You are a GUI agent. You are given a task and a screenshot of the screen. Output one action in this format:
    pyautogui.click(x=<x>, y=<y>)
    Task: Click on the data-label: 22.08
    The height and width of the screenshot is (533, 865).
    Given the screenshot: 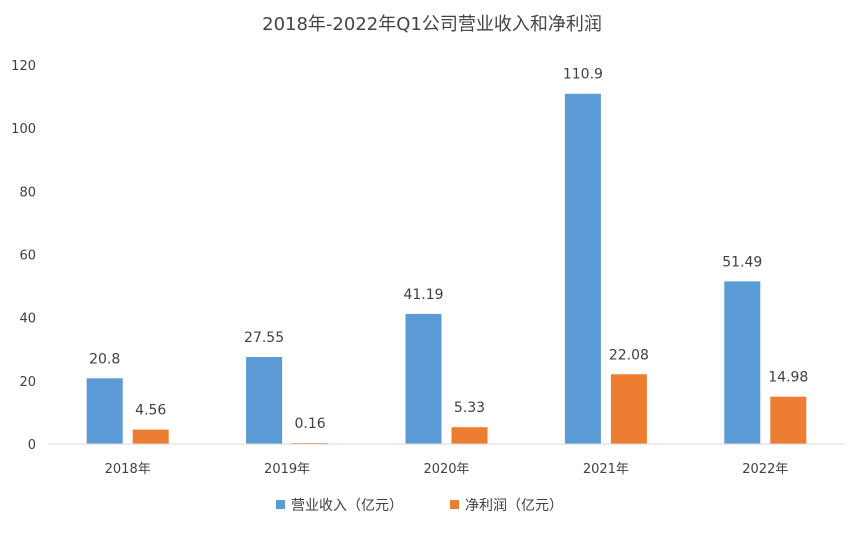 What is the action you would take?
    pyautogui.click(x=629, y=355)
    